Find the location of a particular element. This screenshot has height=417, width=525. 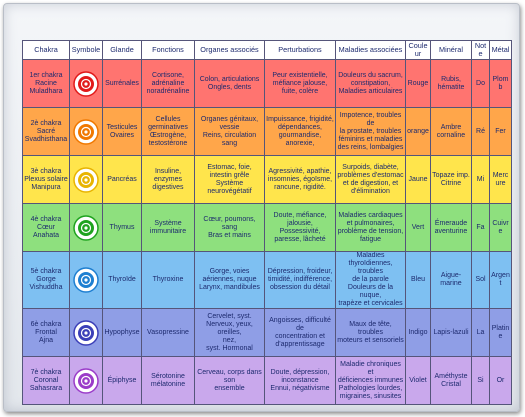

crown-chakra-icon is located at coordinates (86, 380).